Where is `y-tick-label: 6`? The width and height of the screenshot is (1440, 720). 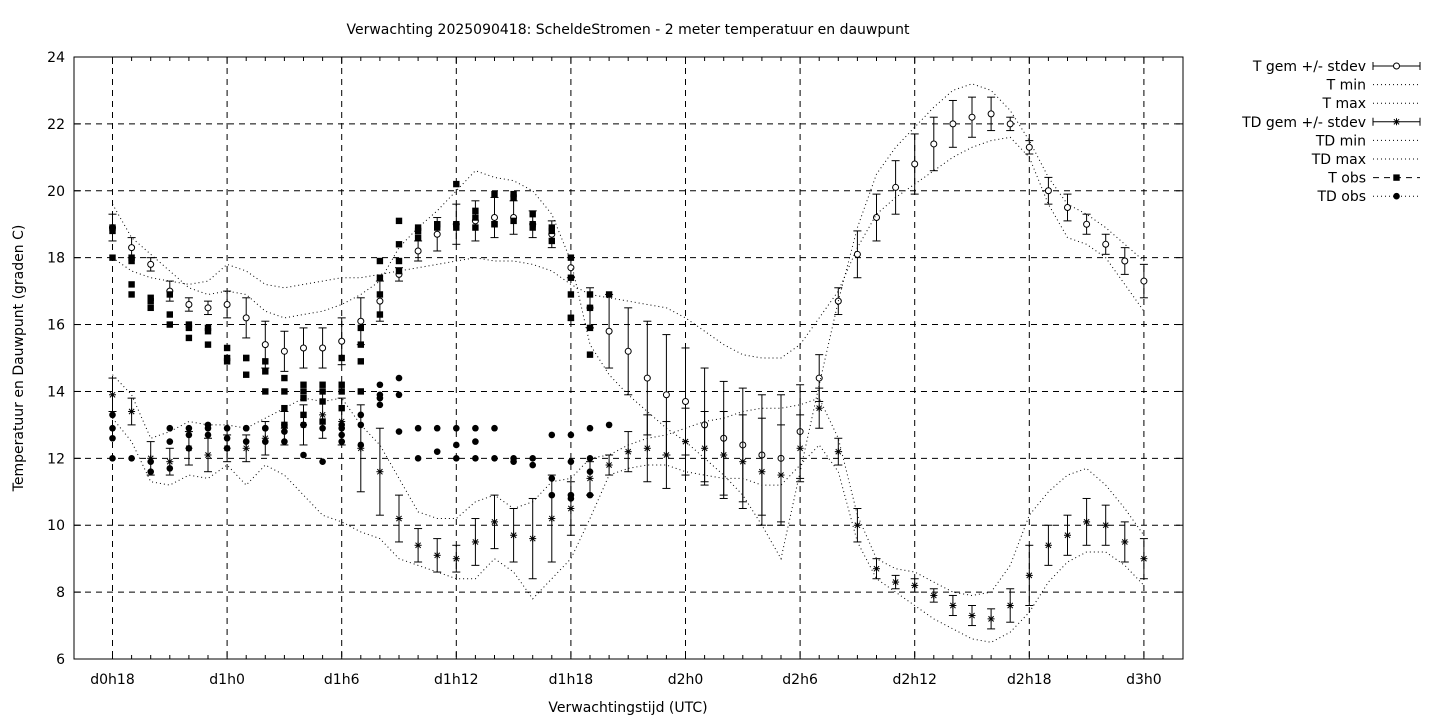
y-tick-label: 6 is located at coordinates (60, 660).